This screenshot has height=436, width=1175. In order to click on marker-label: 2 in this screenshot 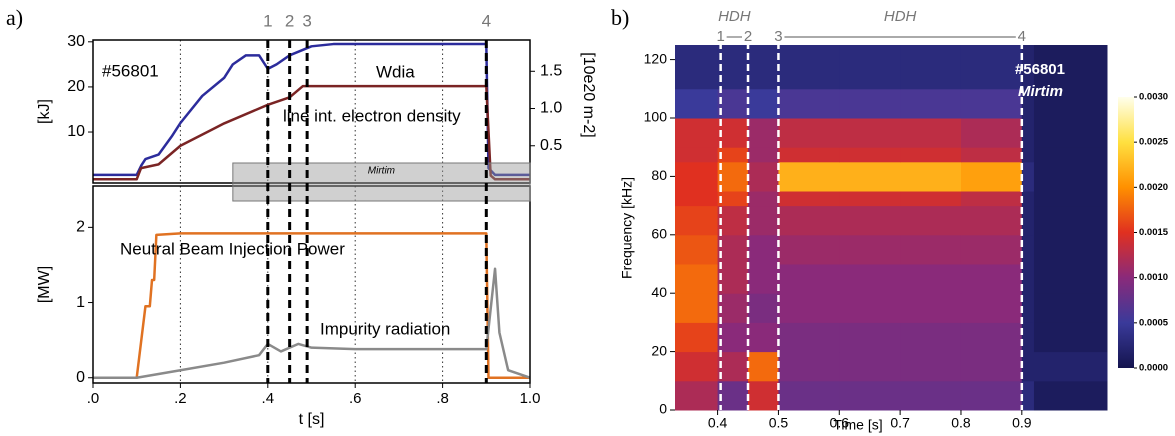, I will do `click(289, 20)`.